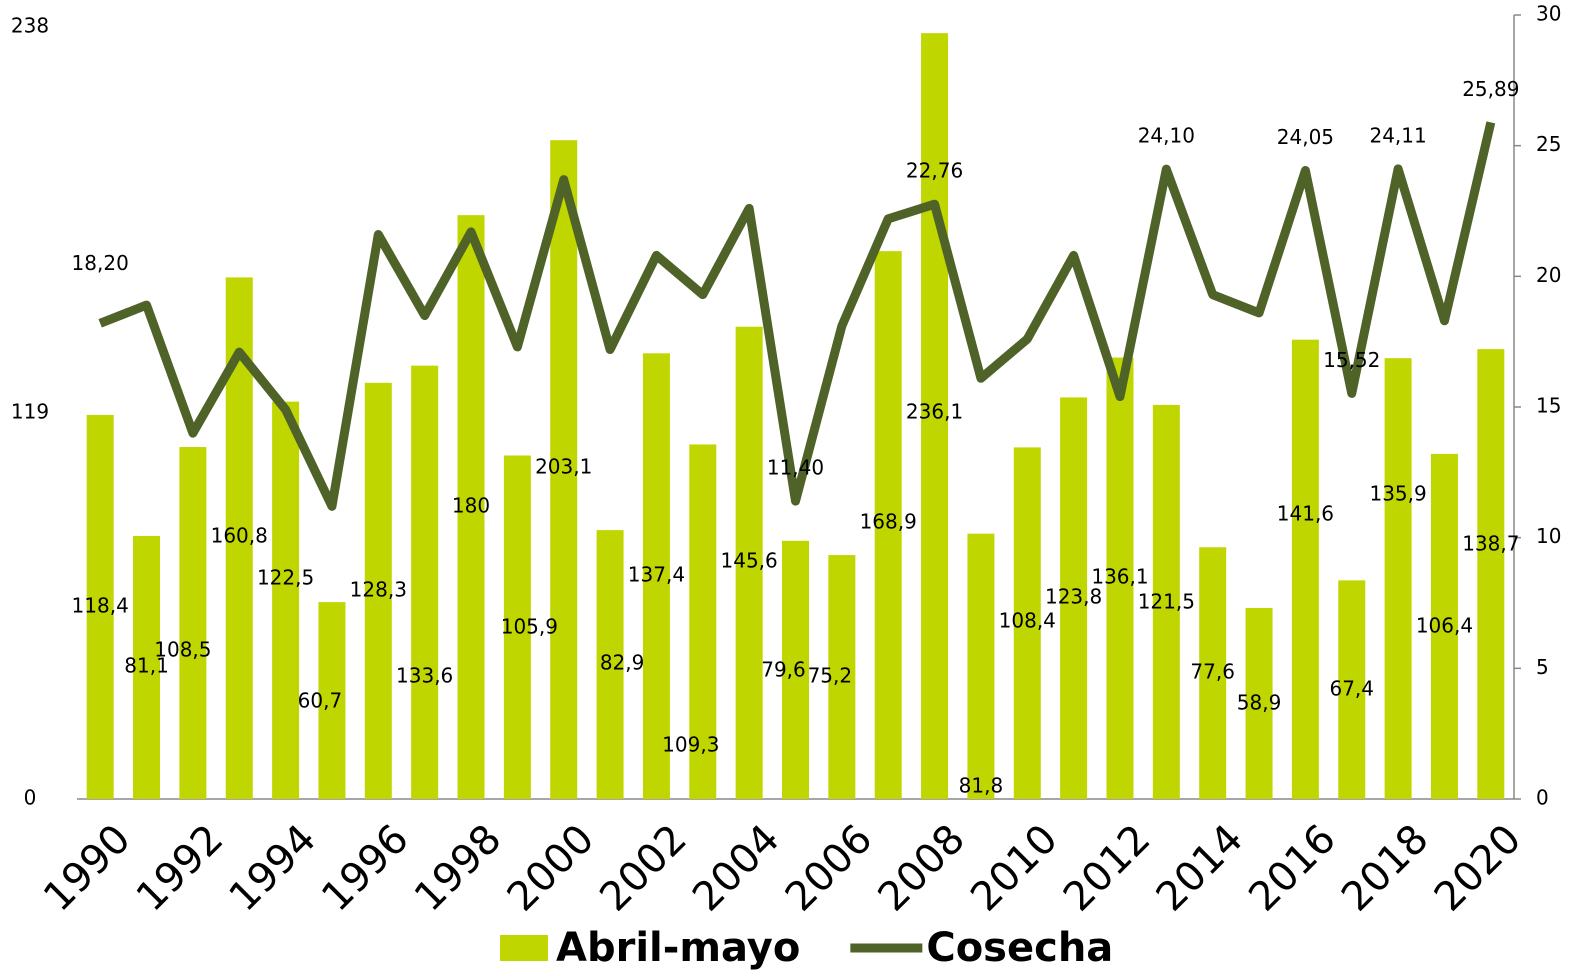 The image size is (1570, 976). Describe the element at coordinates (30, 412) in the screenshot. I see `y-tick-label: 119` at that location.